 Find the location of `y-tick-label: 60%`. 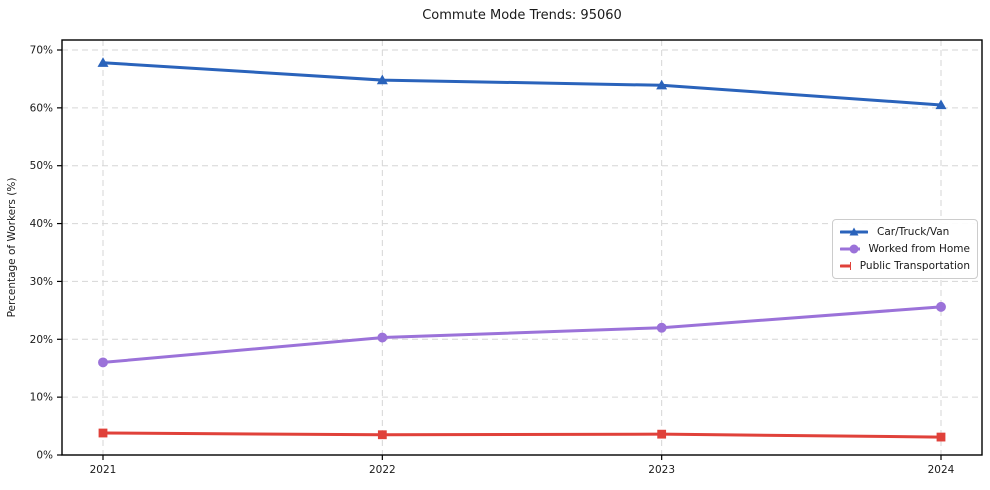

y-tick-label: 60% is located at coordinates (41, 108).